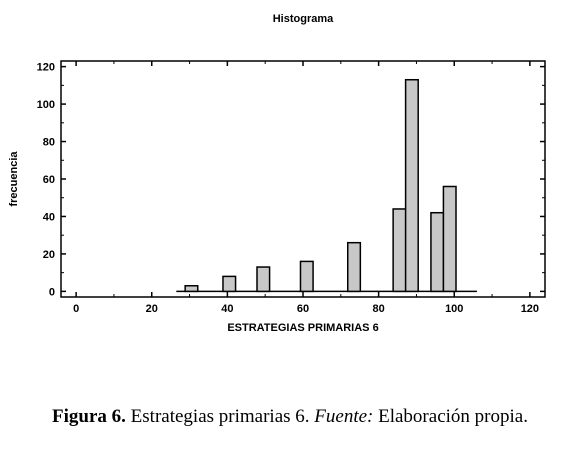  Describe the element at coordinates (49, 255) in the screenshot. I see `y-tick-label: 20` at that location.